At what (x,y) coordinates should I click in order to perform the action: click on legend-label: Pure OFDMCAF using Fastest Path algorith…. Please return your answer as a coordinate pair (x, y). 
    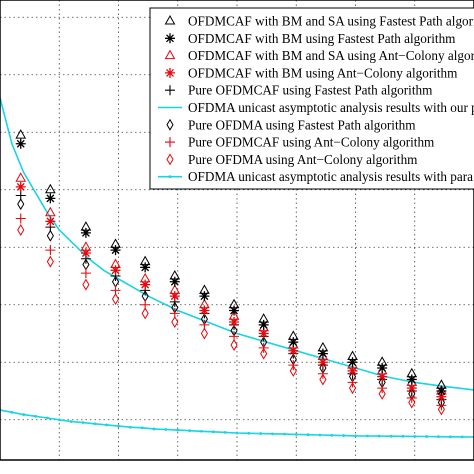
    Looking at the image, I should click on (310, 90).